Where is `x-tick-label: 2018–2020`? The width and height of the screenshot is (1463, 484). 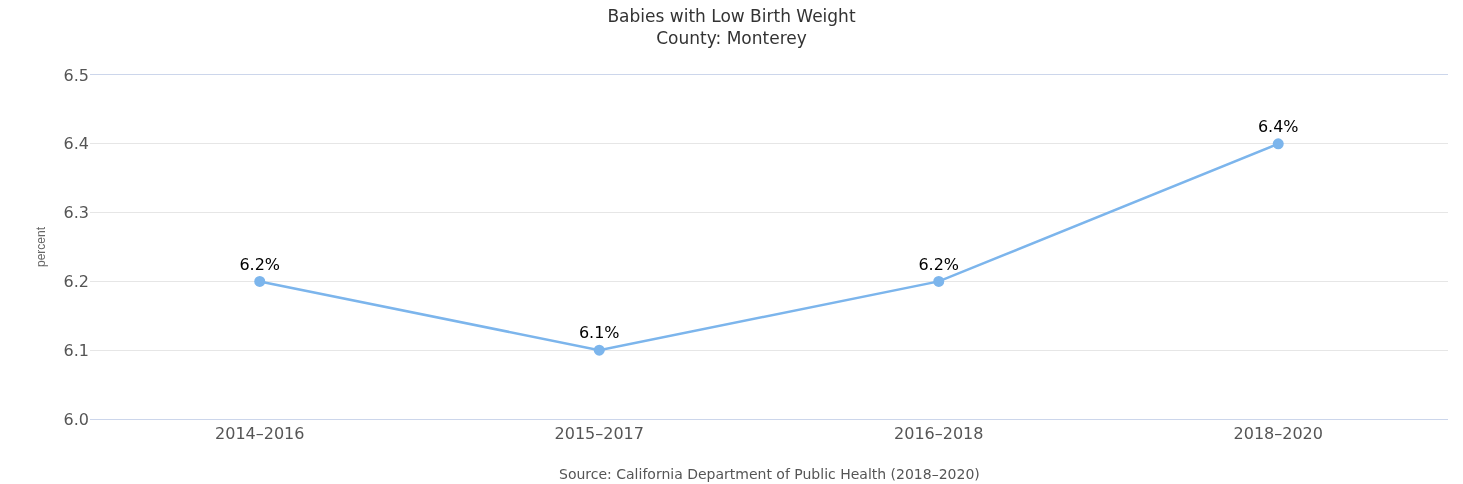 x-tick-label: 2018–2020 is located at coordinates (1278, 434).